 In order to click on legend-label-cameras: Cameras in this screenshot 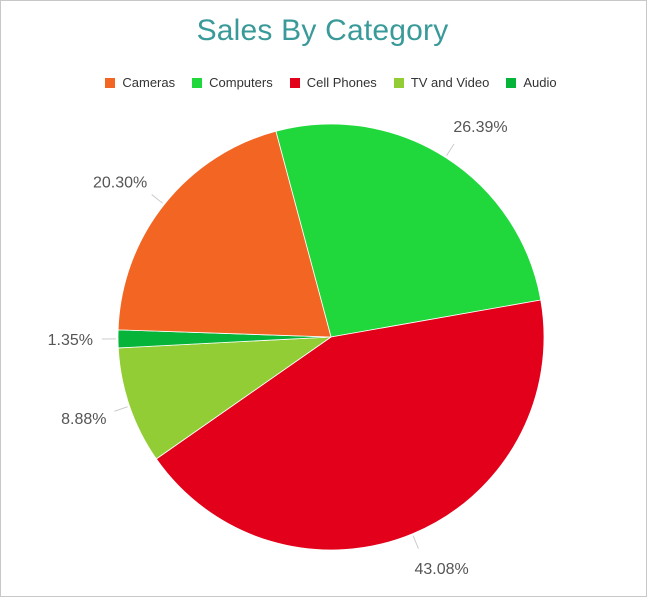, I will do `click(149, 82)`.